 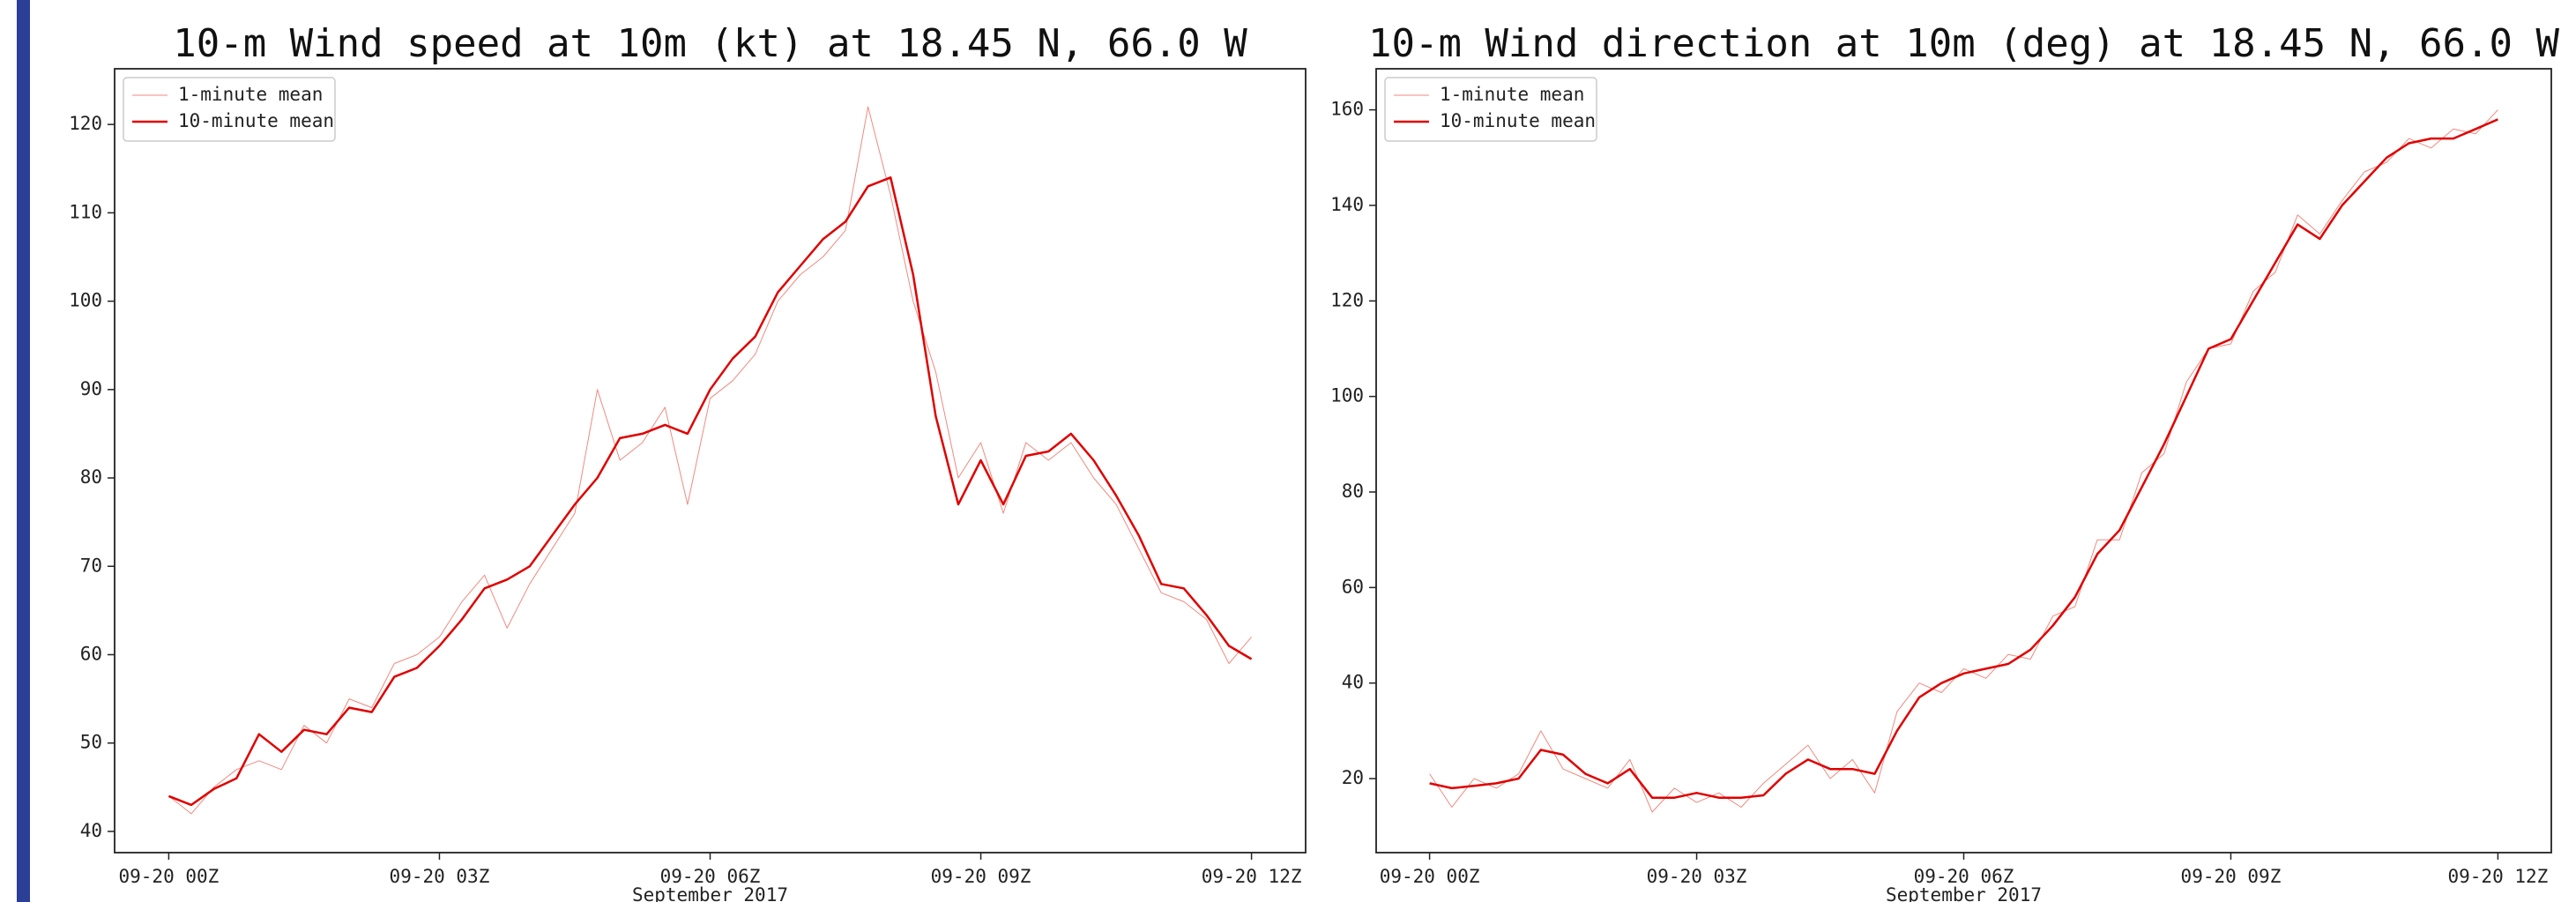 What do you see at coordinates (91, 388) in the screenshot?
I see `y-tick-label: 90` at bounding box center [91, 388].